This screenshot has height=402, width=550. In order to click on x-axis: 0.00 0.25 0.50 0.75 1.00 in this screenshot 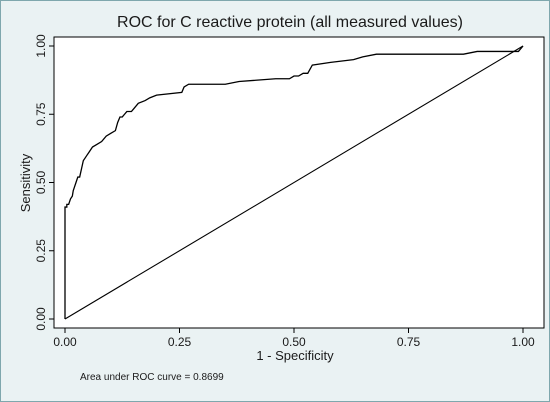, I will do `click(294, 338)`.